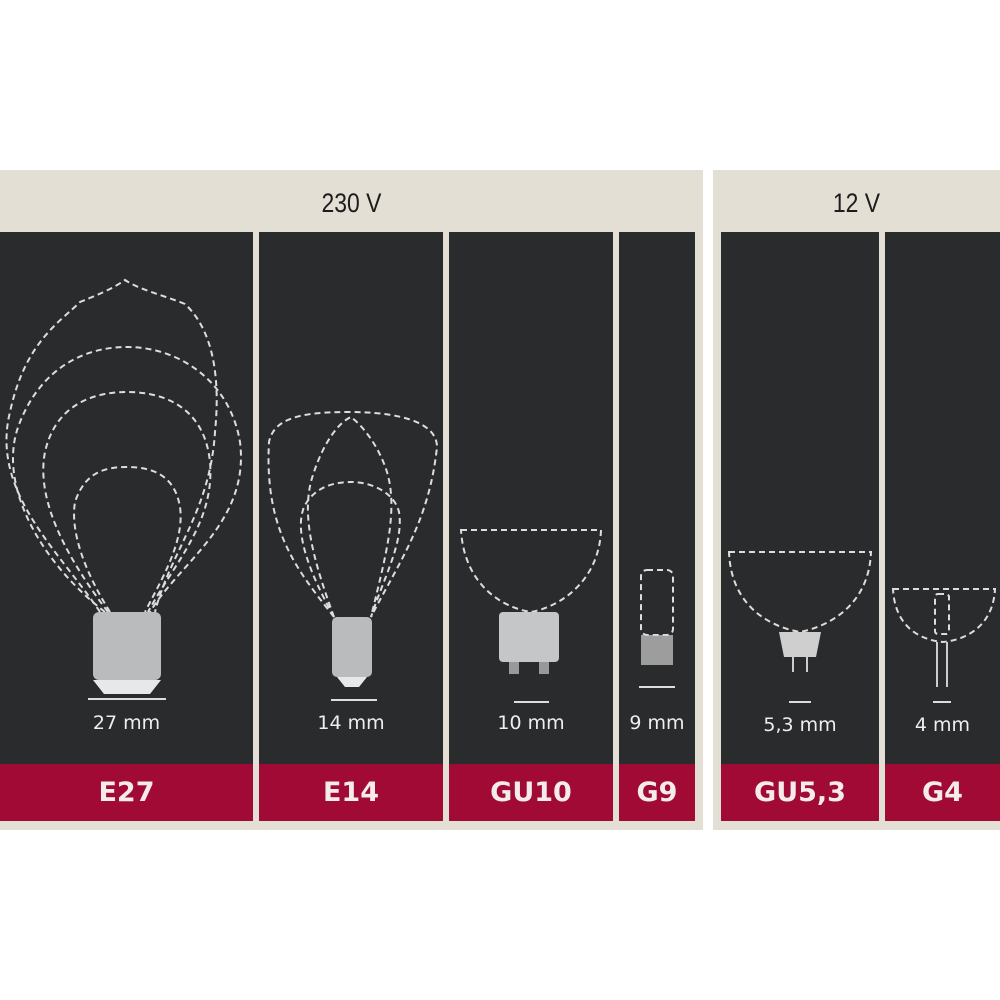  What do you see at coordinates (657, 723) in the screenshot?
I see `g9-size: 9 mm` at bounding box center [657, 723].